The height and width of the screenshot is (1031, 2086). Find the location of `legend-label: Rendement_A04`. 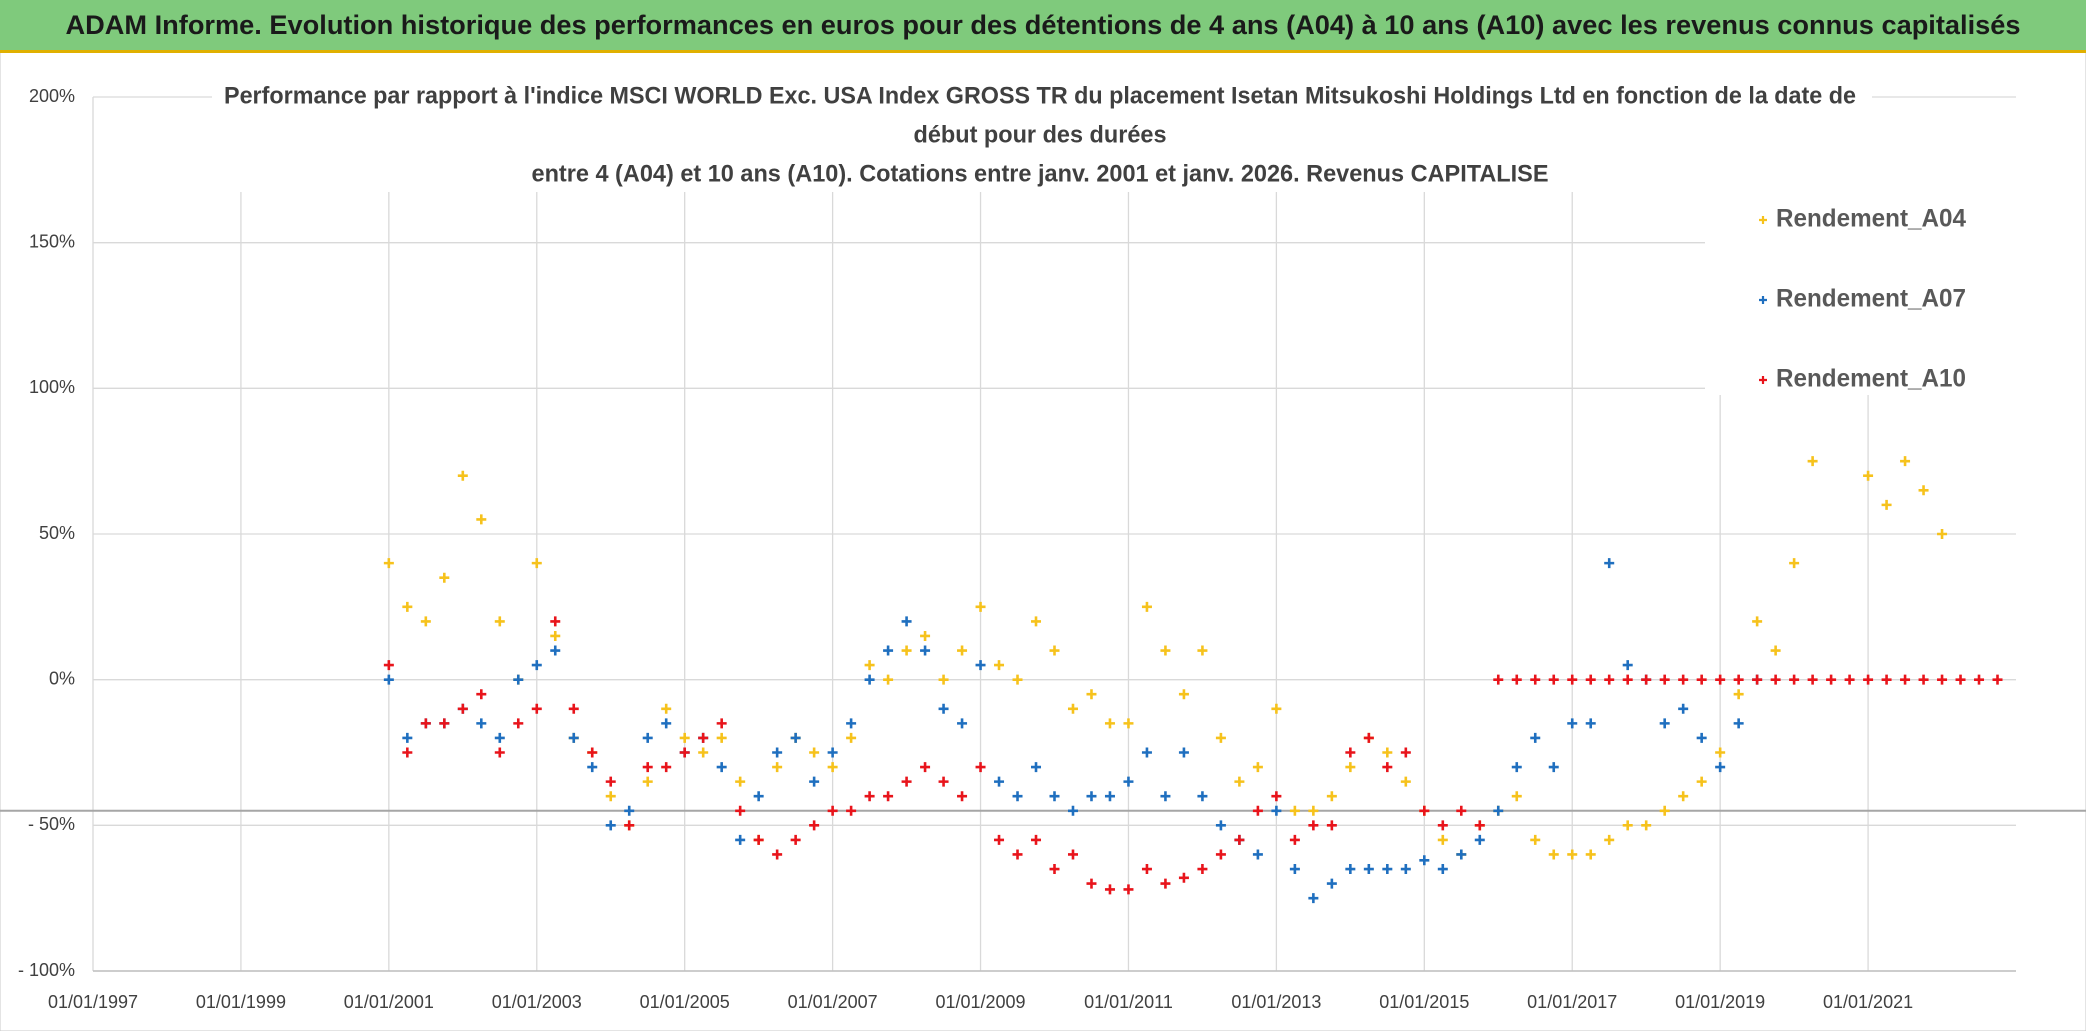

legend-label: Rendement_A04 is located at coordinates (1871, 219).